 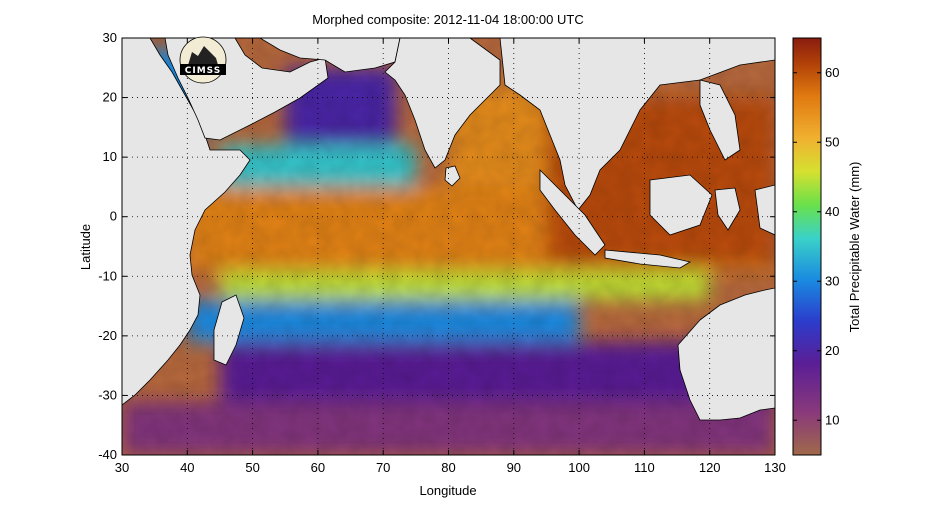 I want to click on y-tick-label: -20, so click(x=107, y=335).